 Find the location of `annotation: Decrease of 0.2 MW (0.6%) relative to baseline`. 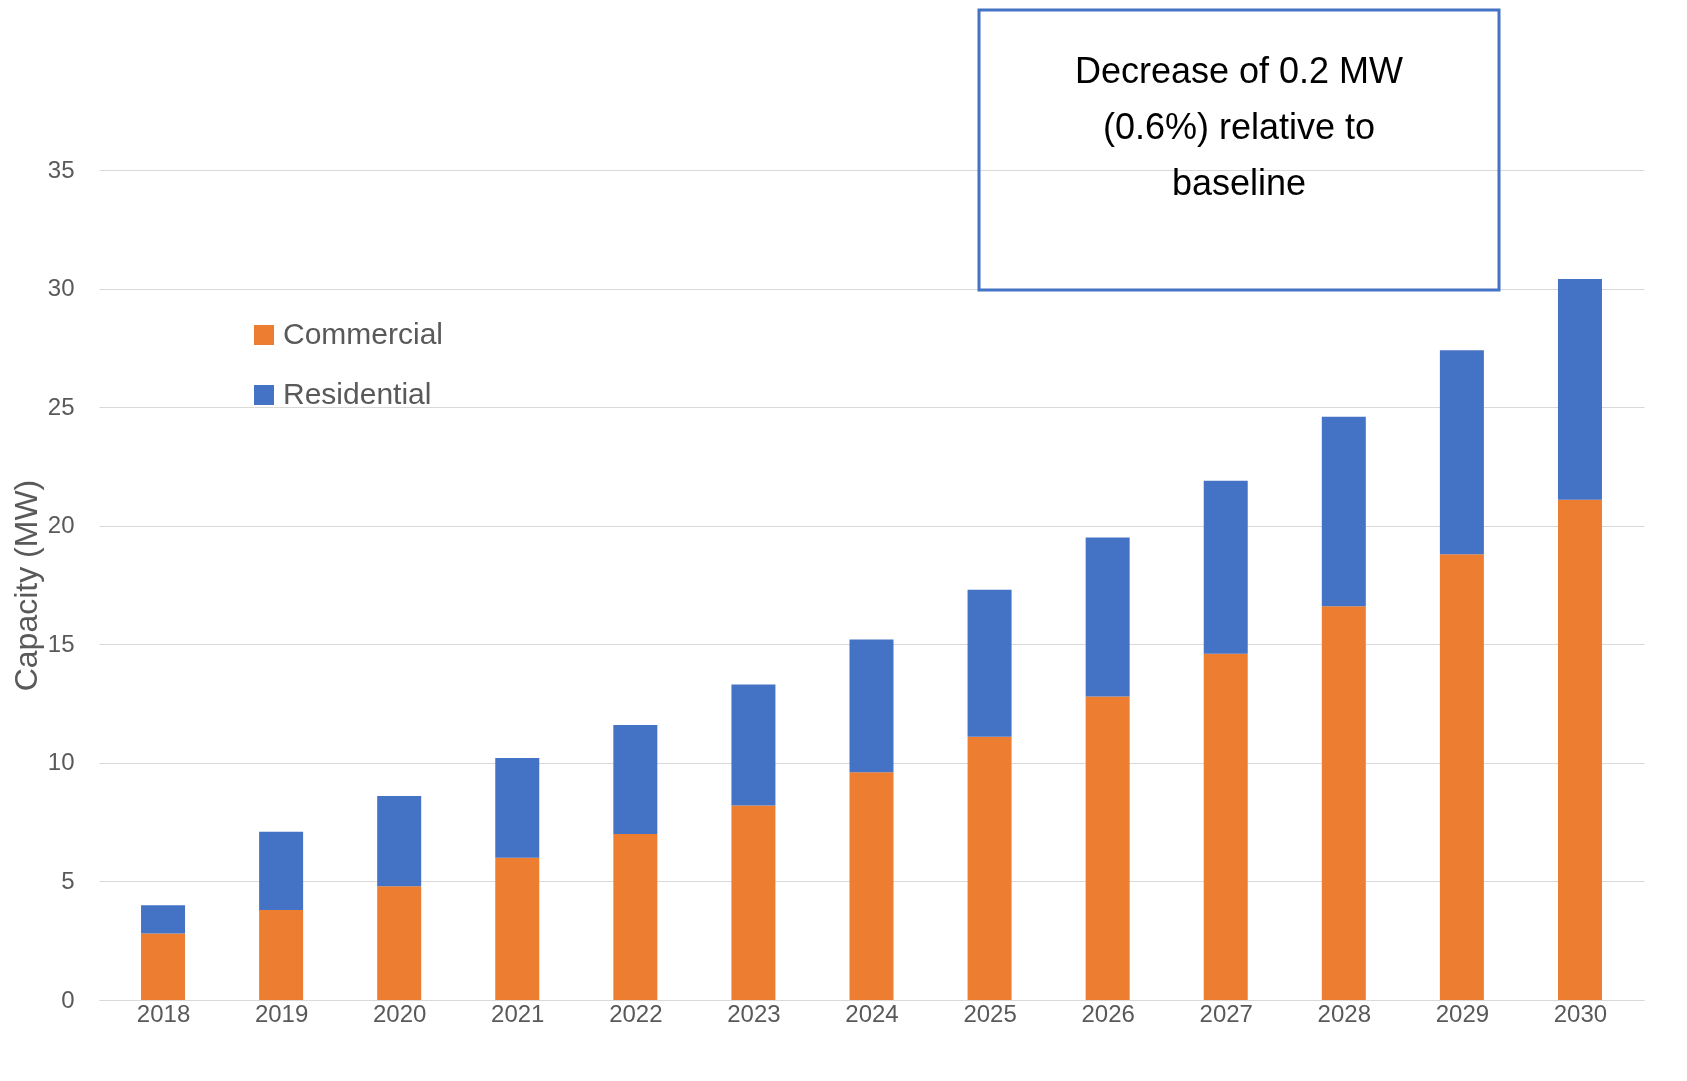

annotation: Decrease of 0.2 MW (0.6%) relative to baseline is located at coordinates (1239, 126).